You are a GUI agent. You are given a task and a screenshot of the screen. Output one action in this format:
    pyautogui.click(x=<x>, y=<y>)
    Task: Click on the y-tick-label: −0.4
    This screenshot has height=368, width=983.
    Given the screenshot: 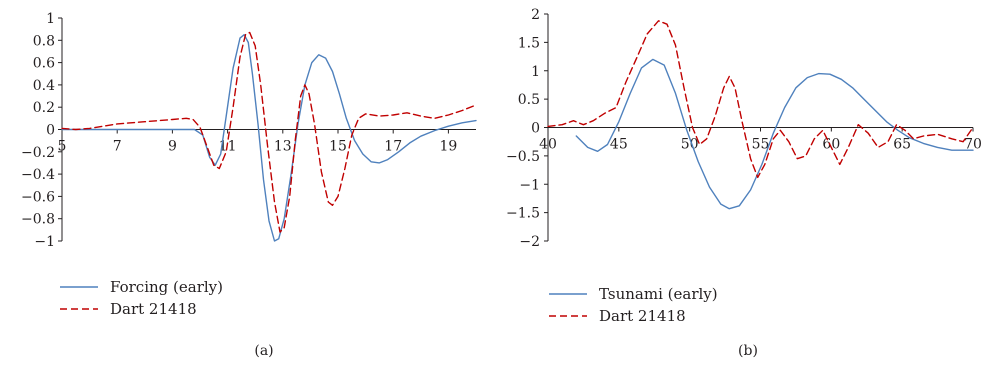 What is the action you would take?
    pyautogui.click(x=38, y=175)
    